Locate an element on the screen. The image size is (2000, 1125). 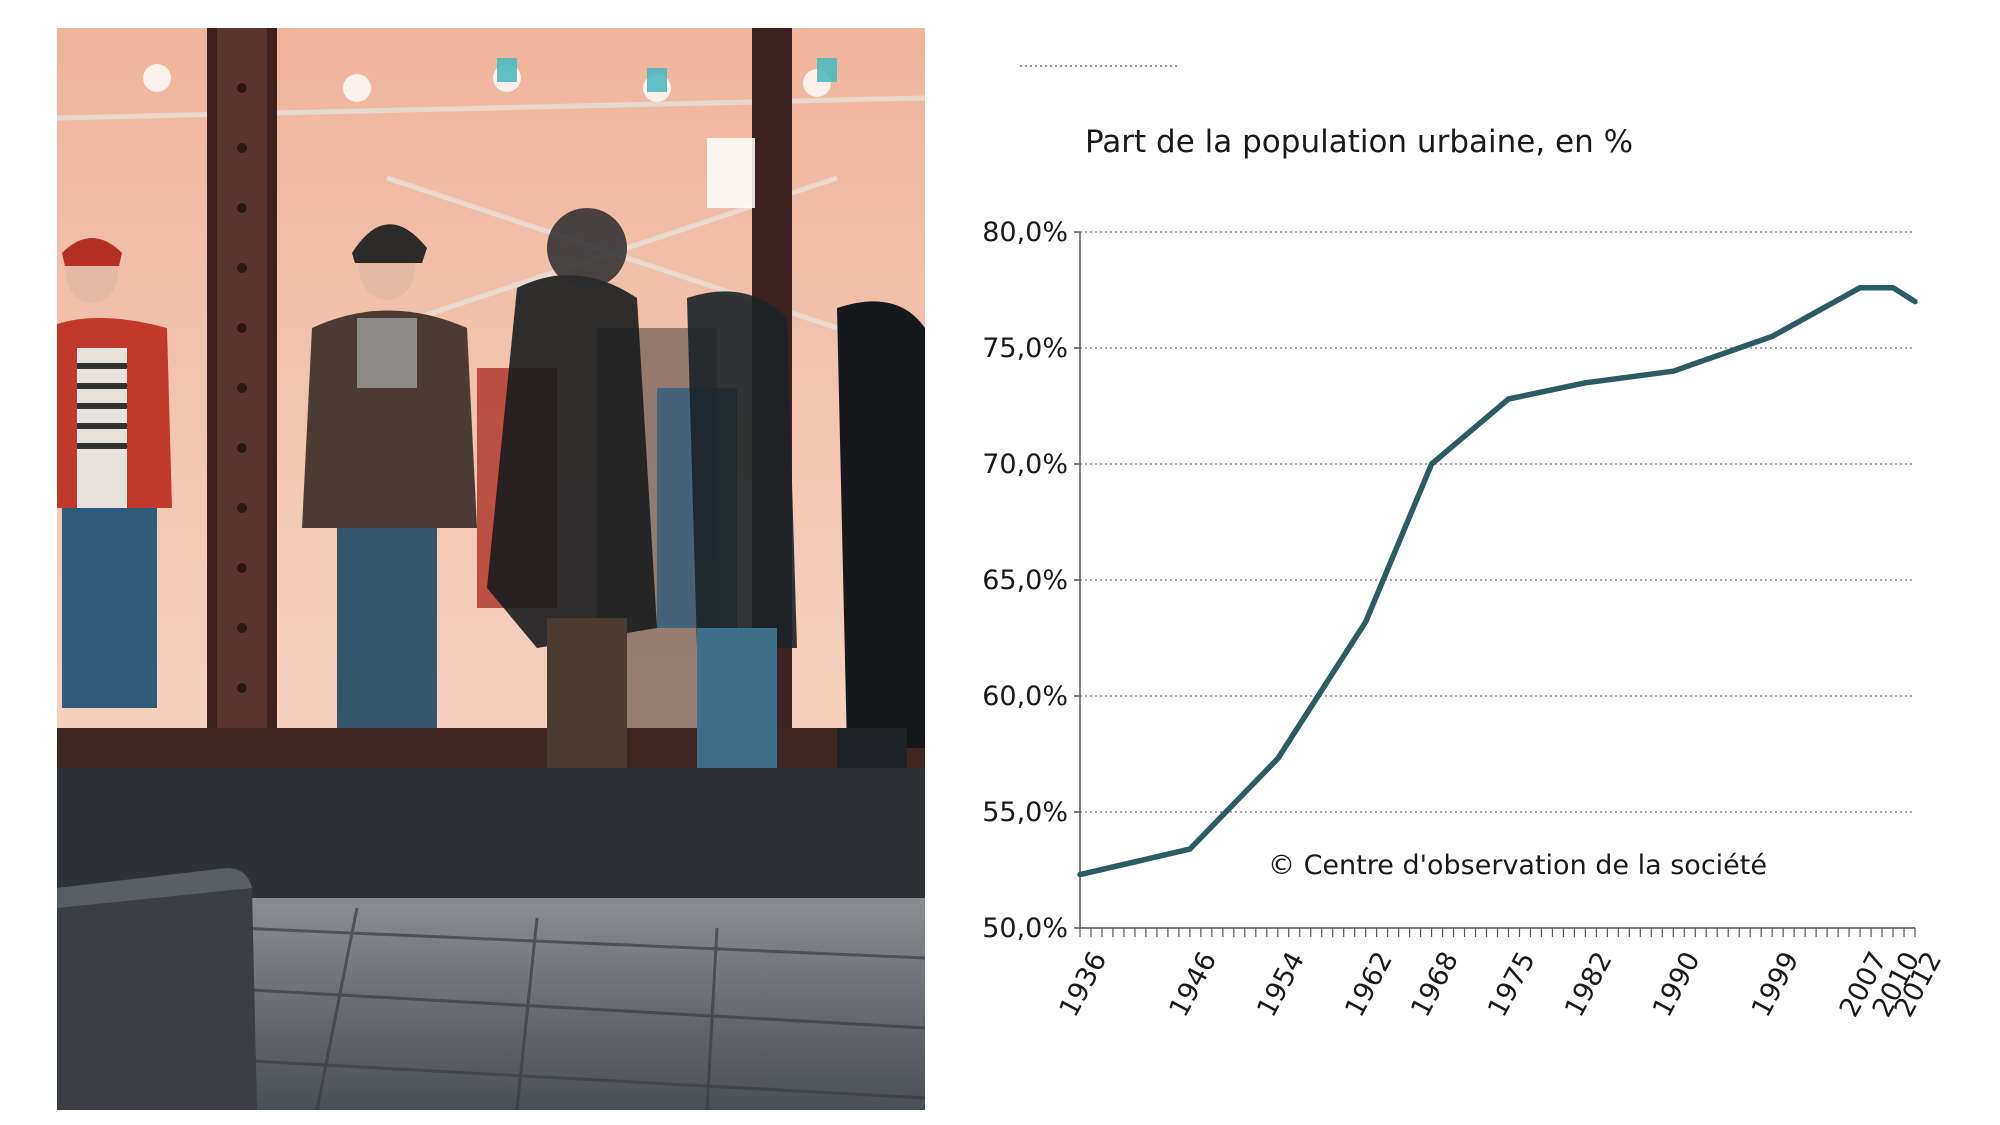
x-tick-label: 1975 is located at coordinates (1512, 984).